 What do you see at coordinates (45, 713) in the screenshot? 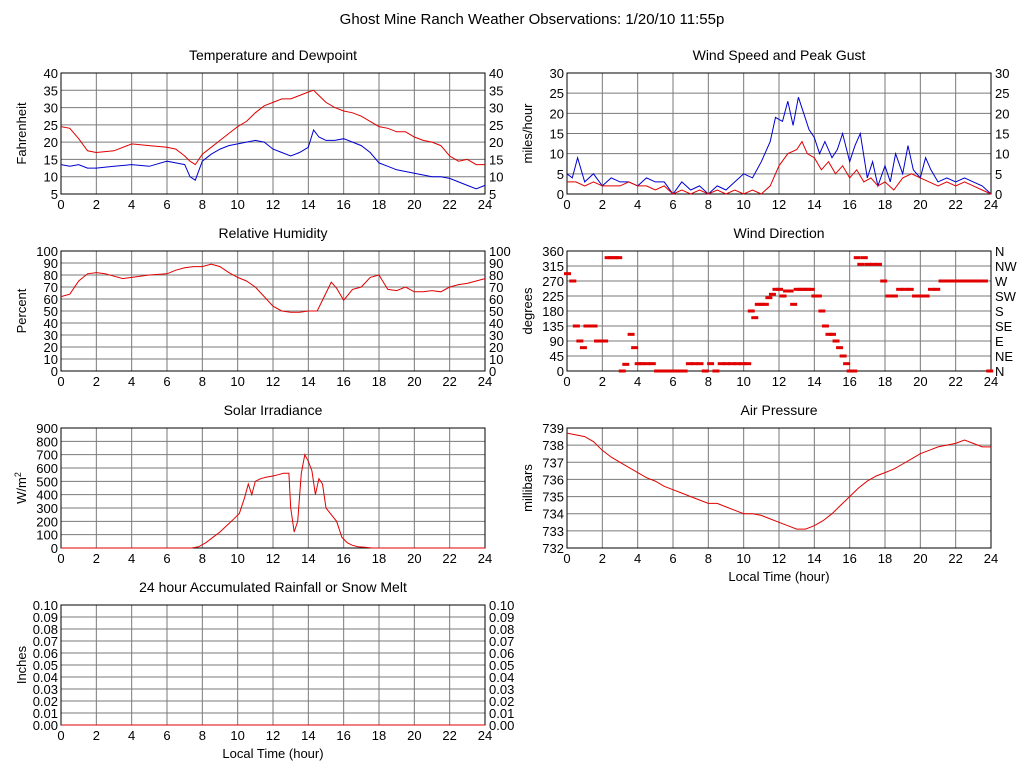
I see `y-tick-label: 0.01` at bounding box center [45, 713].